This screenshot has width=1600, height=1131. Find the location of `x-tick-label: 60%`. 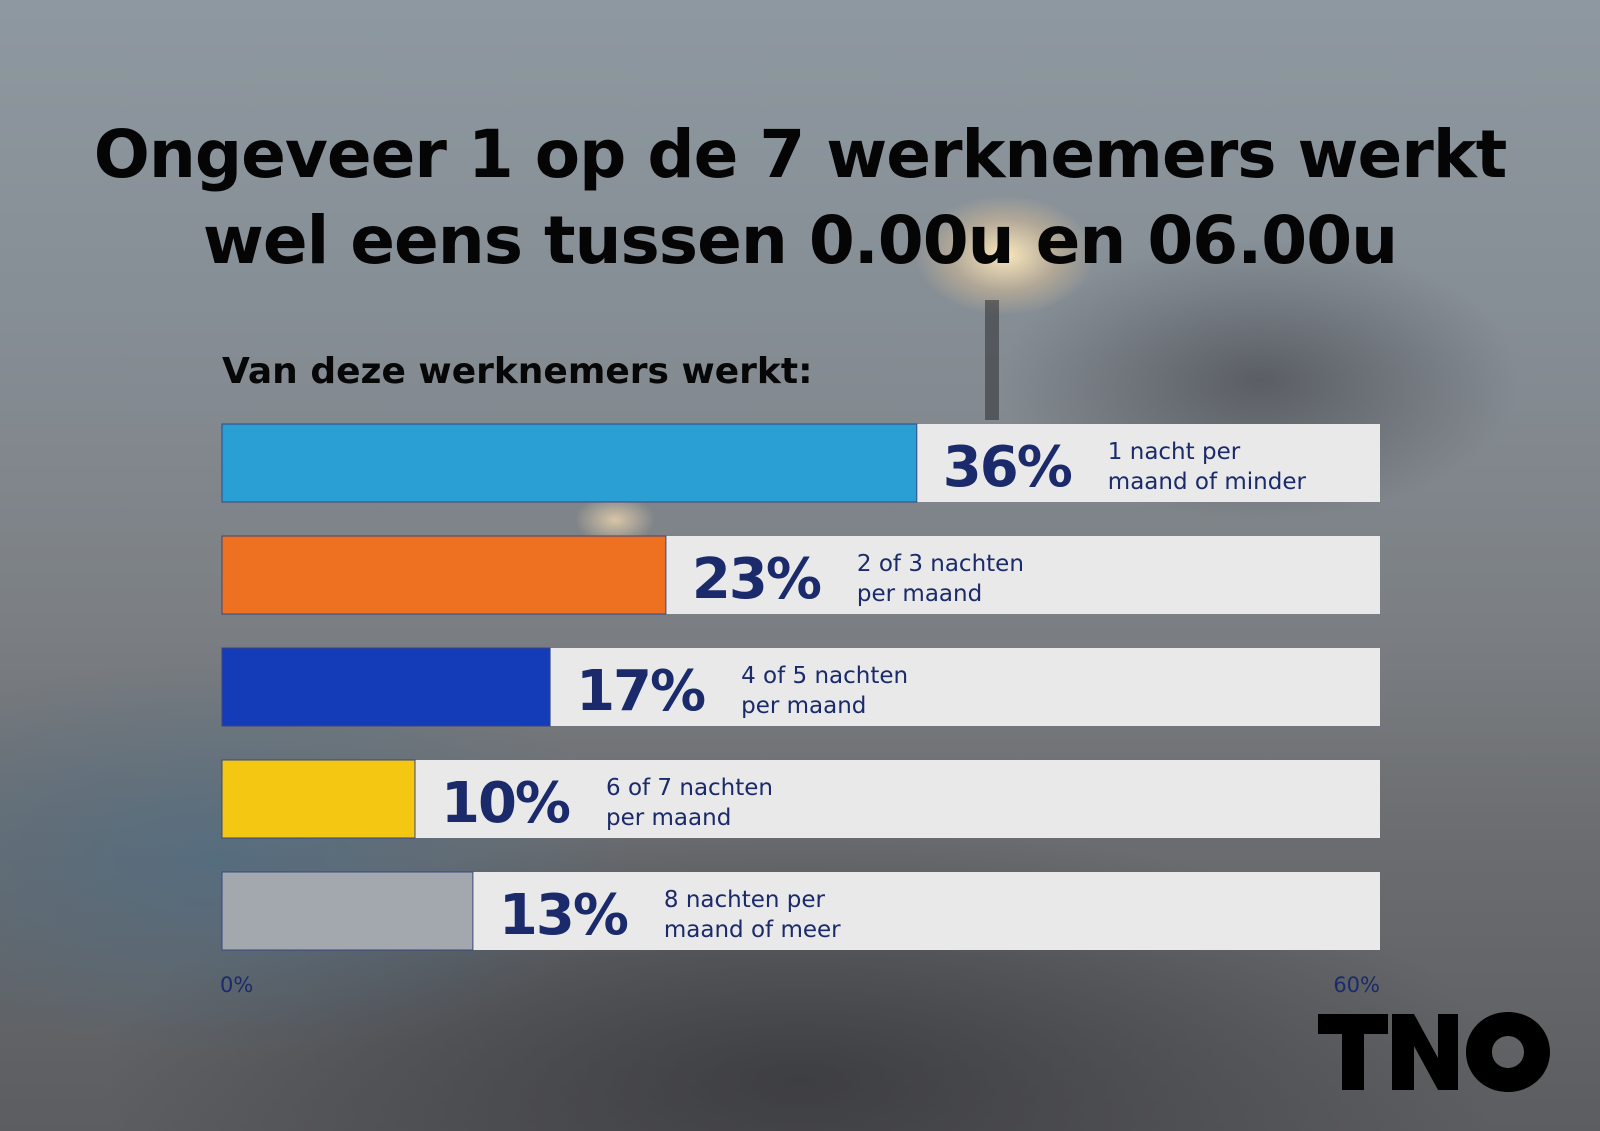

x-tick-label: 60% is located at coordinates (1356, 985).